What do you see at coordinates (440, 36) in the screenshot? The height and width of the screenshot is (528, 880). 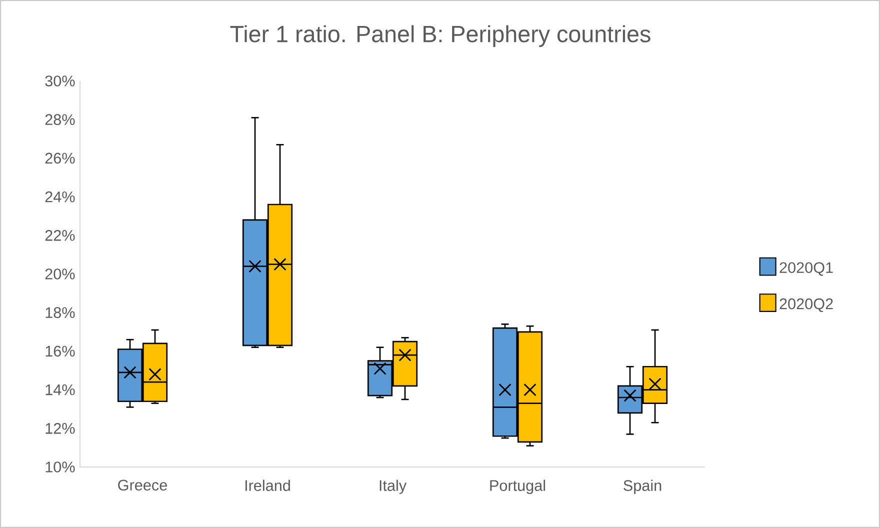 I see `chart-title: Tier 1 ratio. Panel B: Periphery countries` at bounding box center [440, 36].